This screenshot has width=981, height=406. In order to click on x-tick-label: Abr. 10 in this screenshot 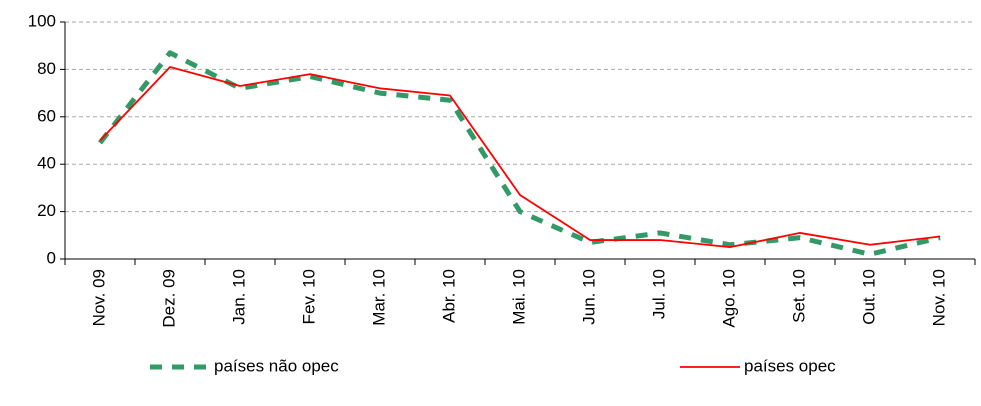, I will do `click(448, 296)`.